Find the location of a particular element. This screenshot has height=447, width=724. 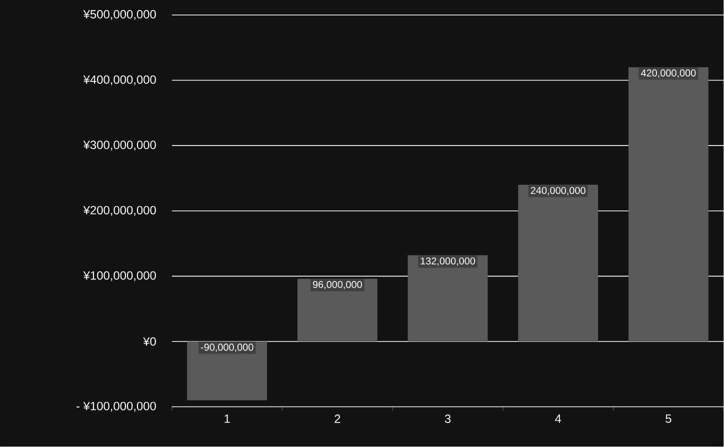

x-tick-label: 2 is located at coordinates (337, 419).